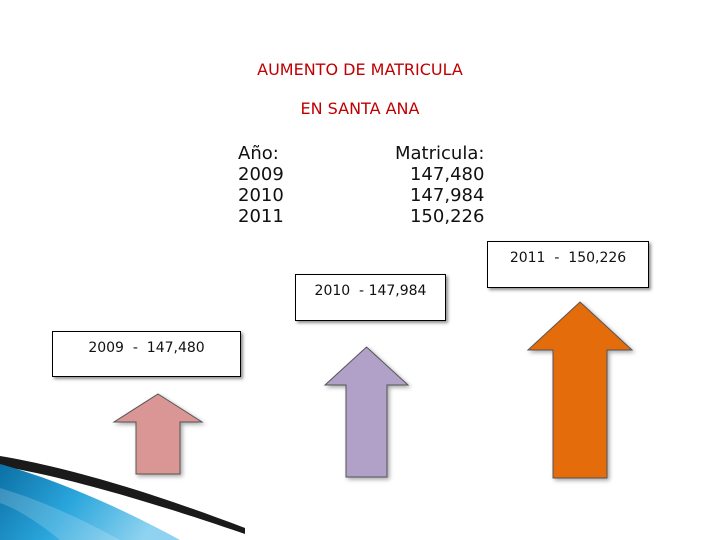 The width and height of the screenshot is (720, 540). I want to click on year-cell: 2011, so click(261, 216).